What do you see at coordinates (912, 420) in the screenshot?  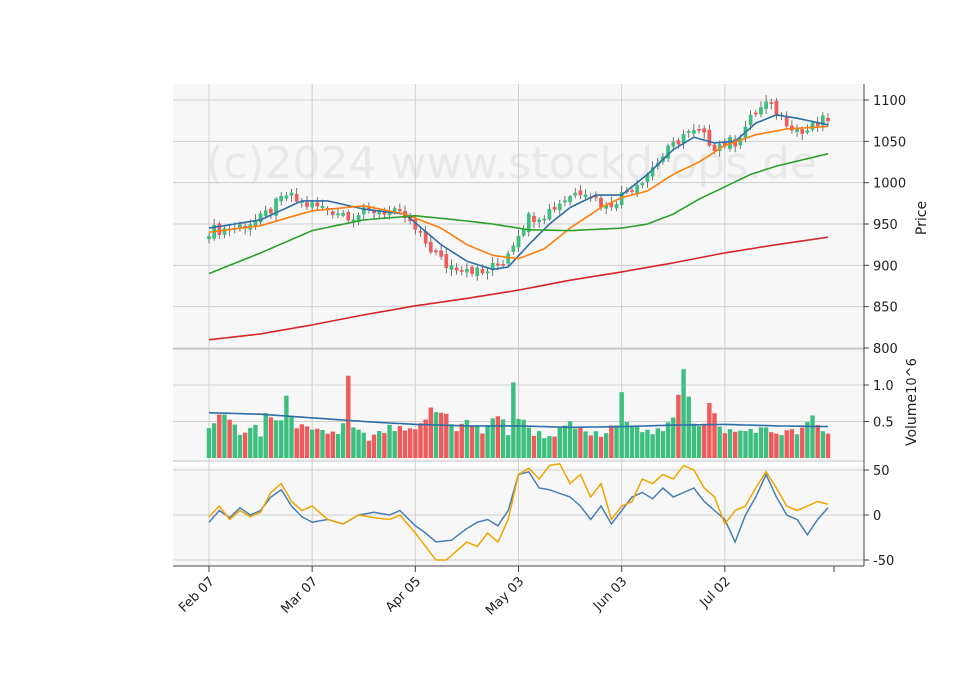 I see `volume-axis-label: Volume` at bounding box center [912, 420].